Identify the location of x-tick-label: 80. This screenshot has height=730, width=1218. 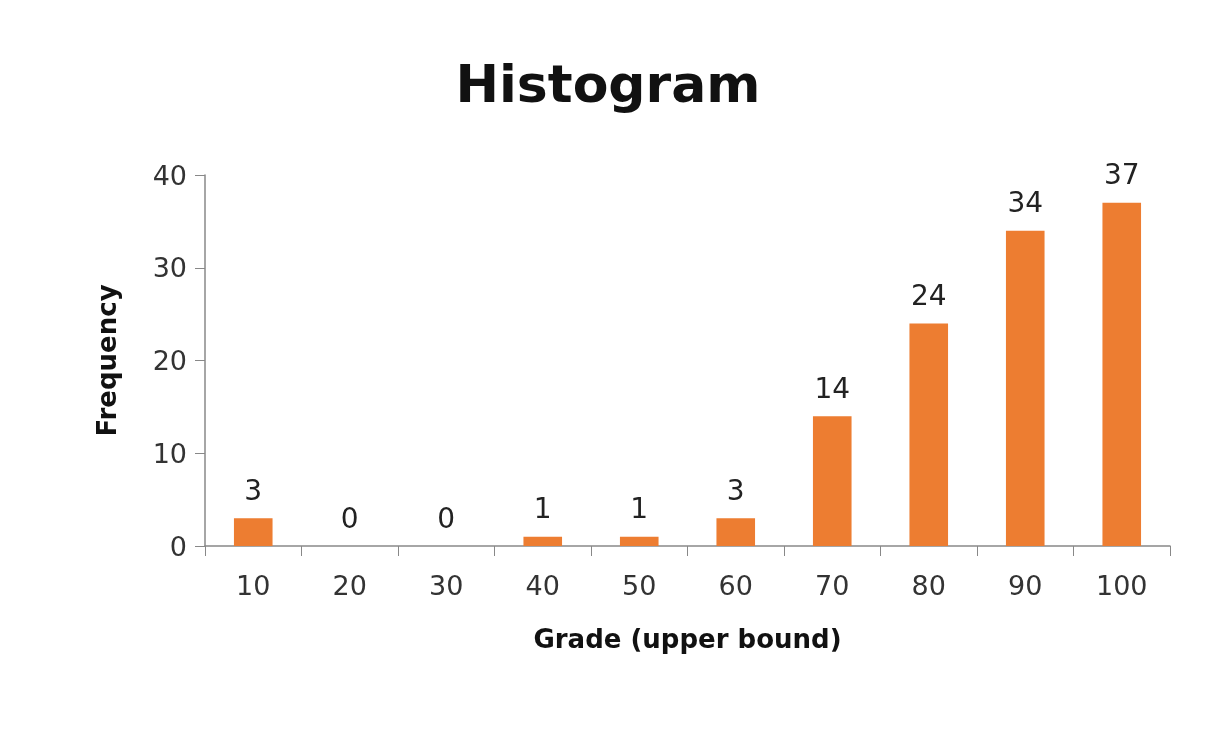
(928, 585).